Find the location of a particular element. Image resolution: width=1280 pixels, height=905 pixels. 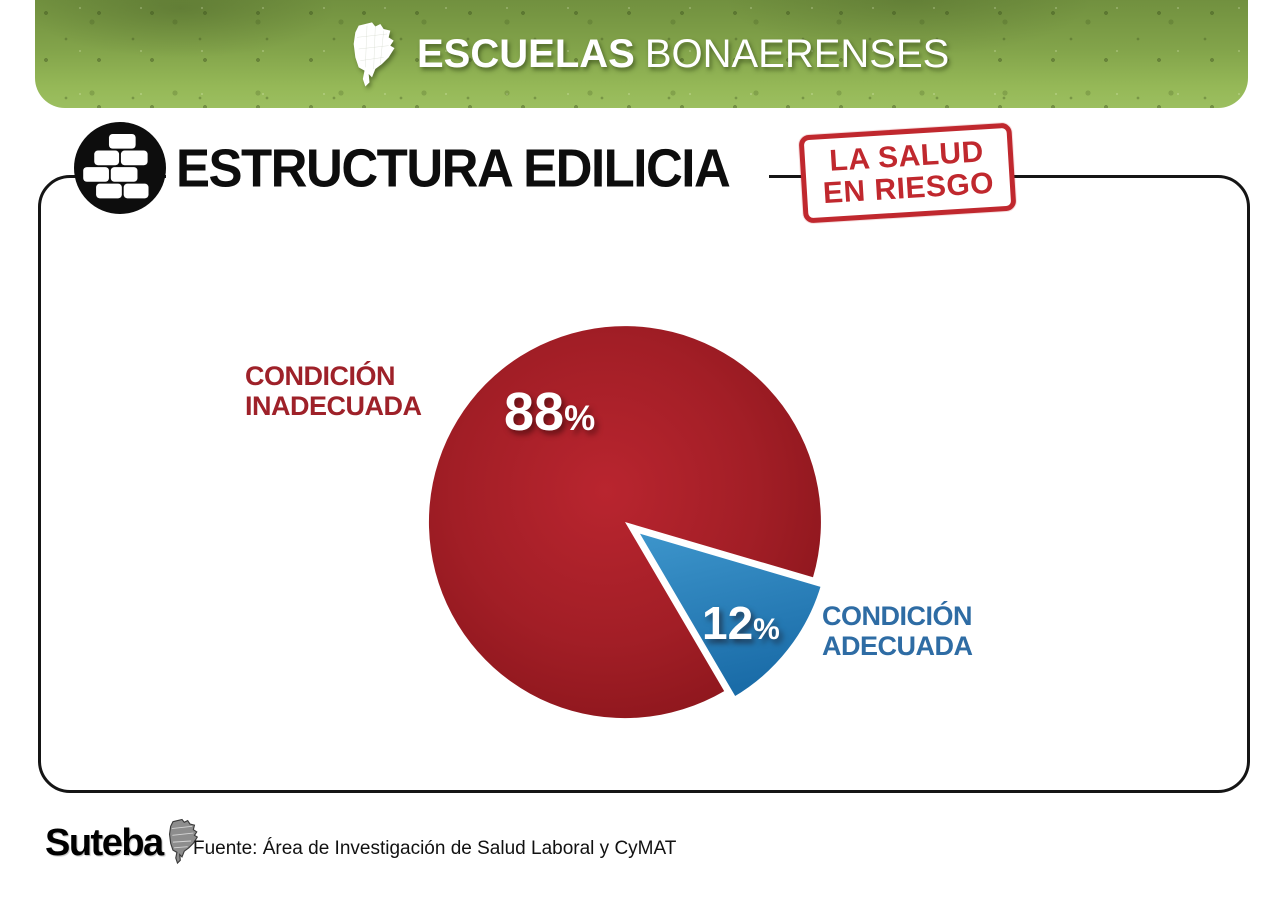

pie-slice-inadecuada is located at coordinates (624, 522).